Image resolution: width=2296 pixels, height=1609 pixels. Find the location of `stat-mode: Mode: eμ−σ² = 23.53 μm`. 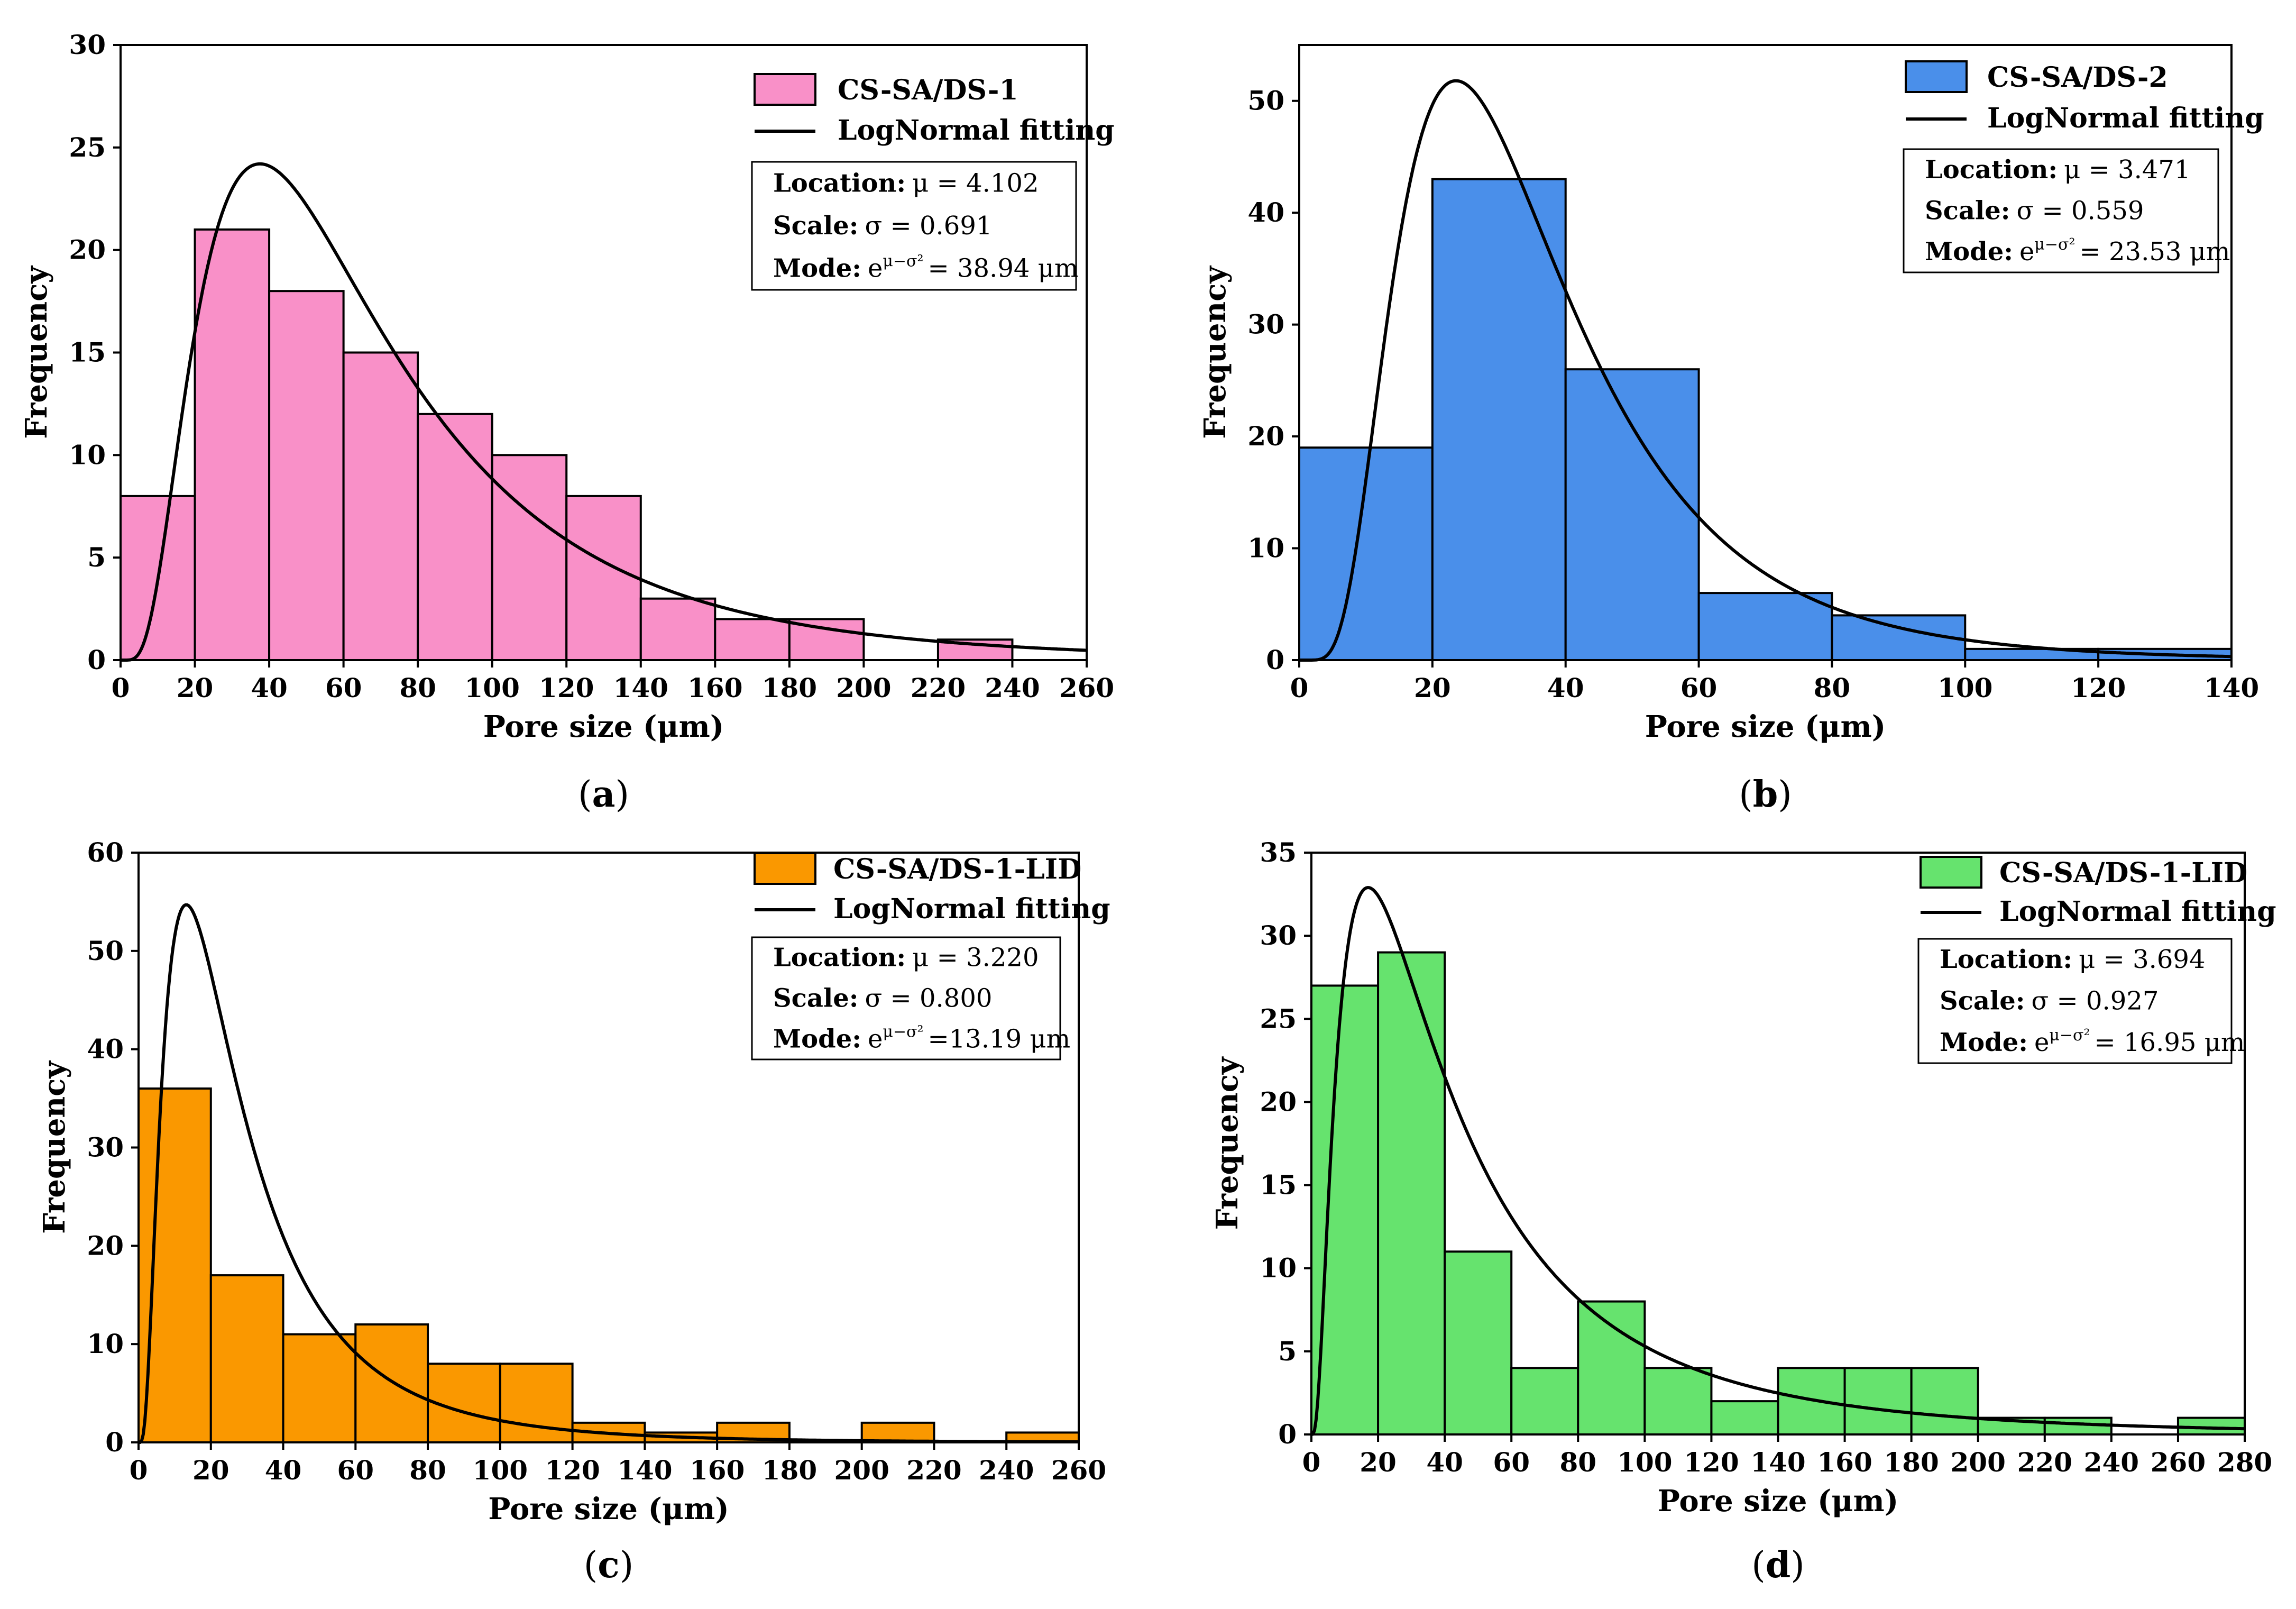

stat-mode: Mode: eμ−σ² = 23.53 μm is located at coordinates (2078, 251).